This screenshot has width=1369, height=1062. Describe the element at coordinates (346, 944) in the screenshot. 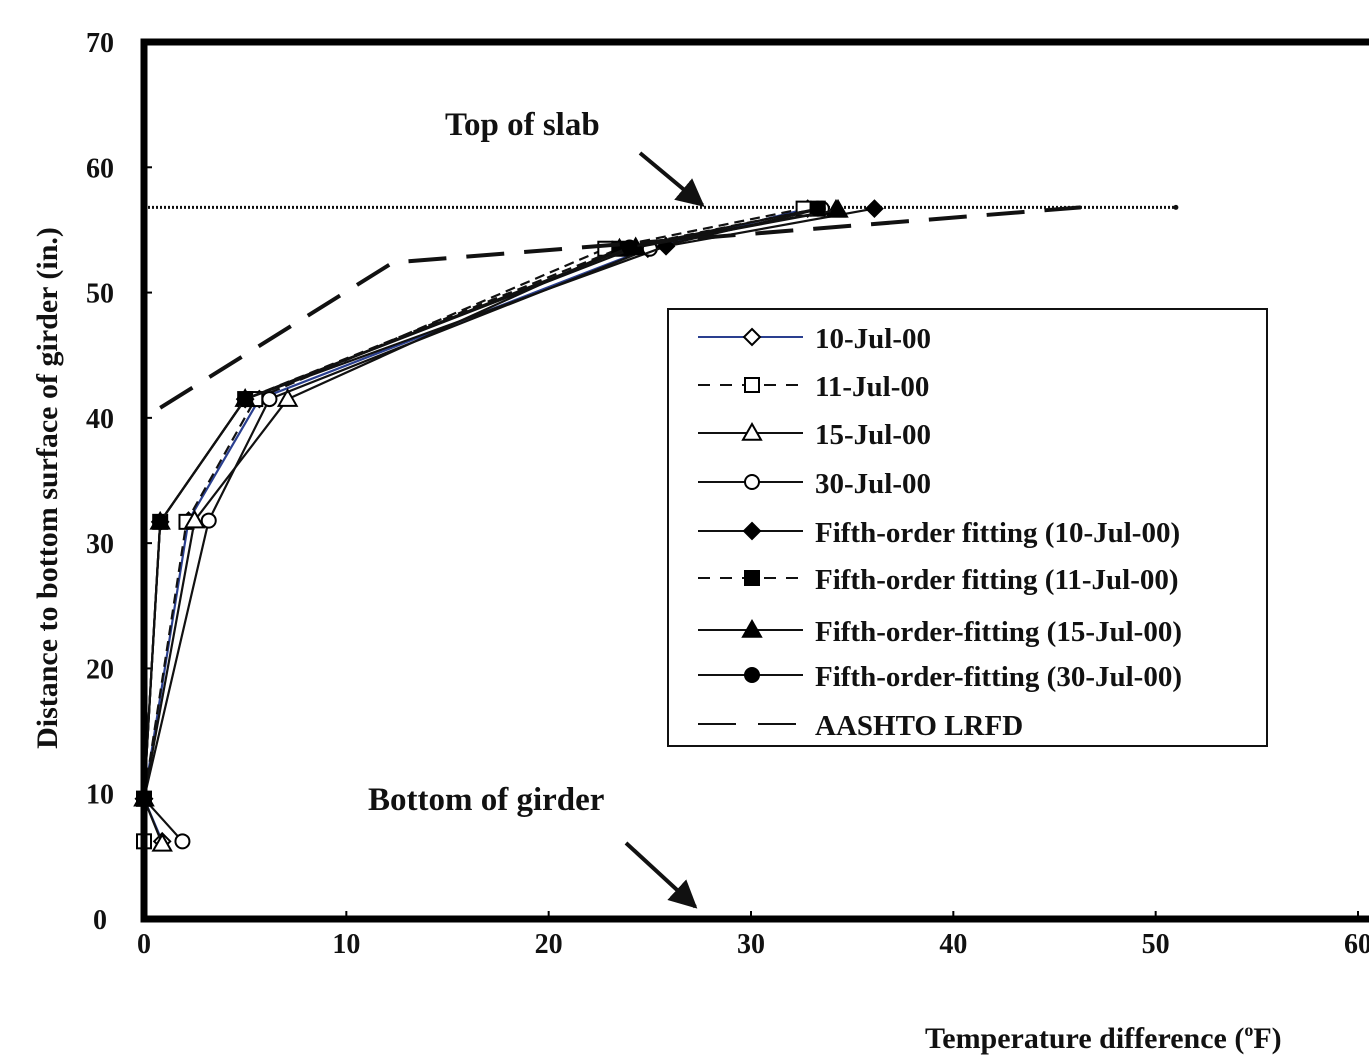

I see `x-tick-label: 10` at that location.